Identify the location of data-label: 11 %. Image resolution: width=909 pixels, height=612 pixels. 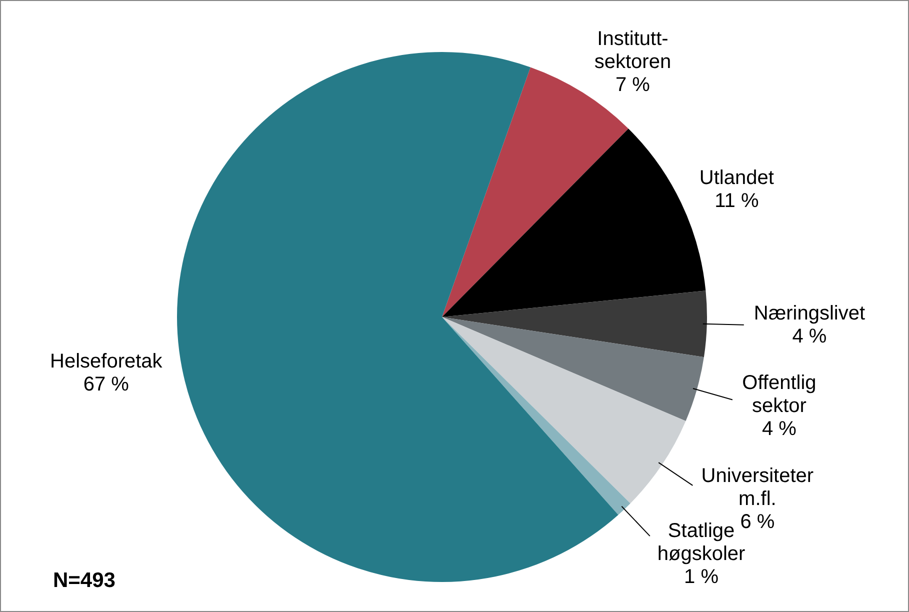
(736, 201).